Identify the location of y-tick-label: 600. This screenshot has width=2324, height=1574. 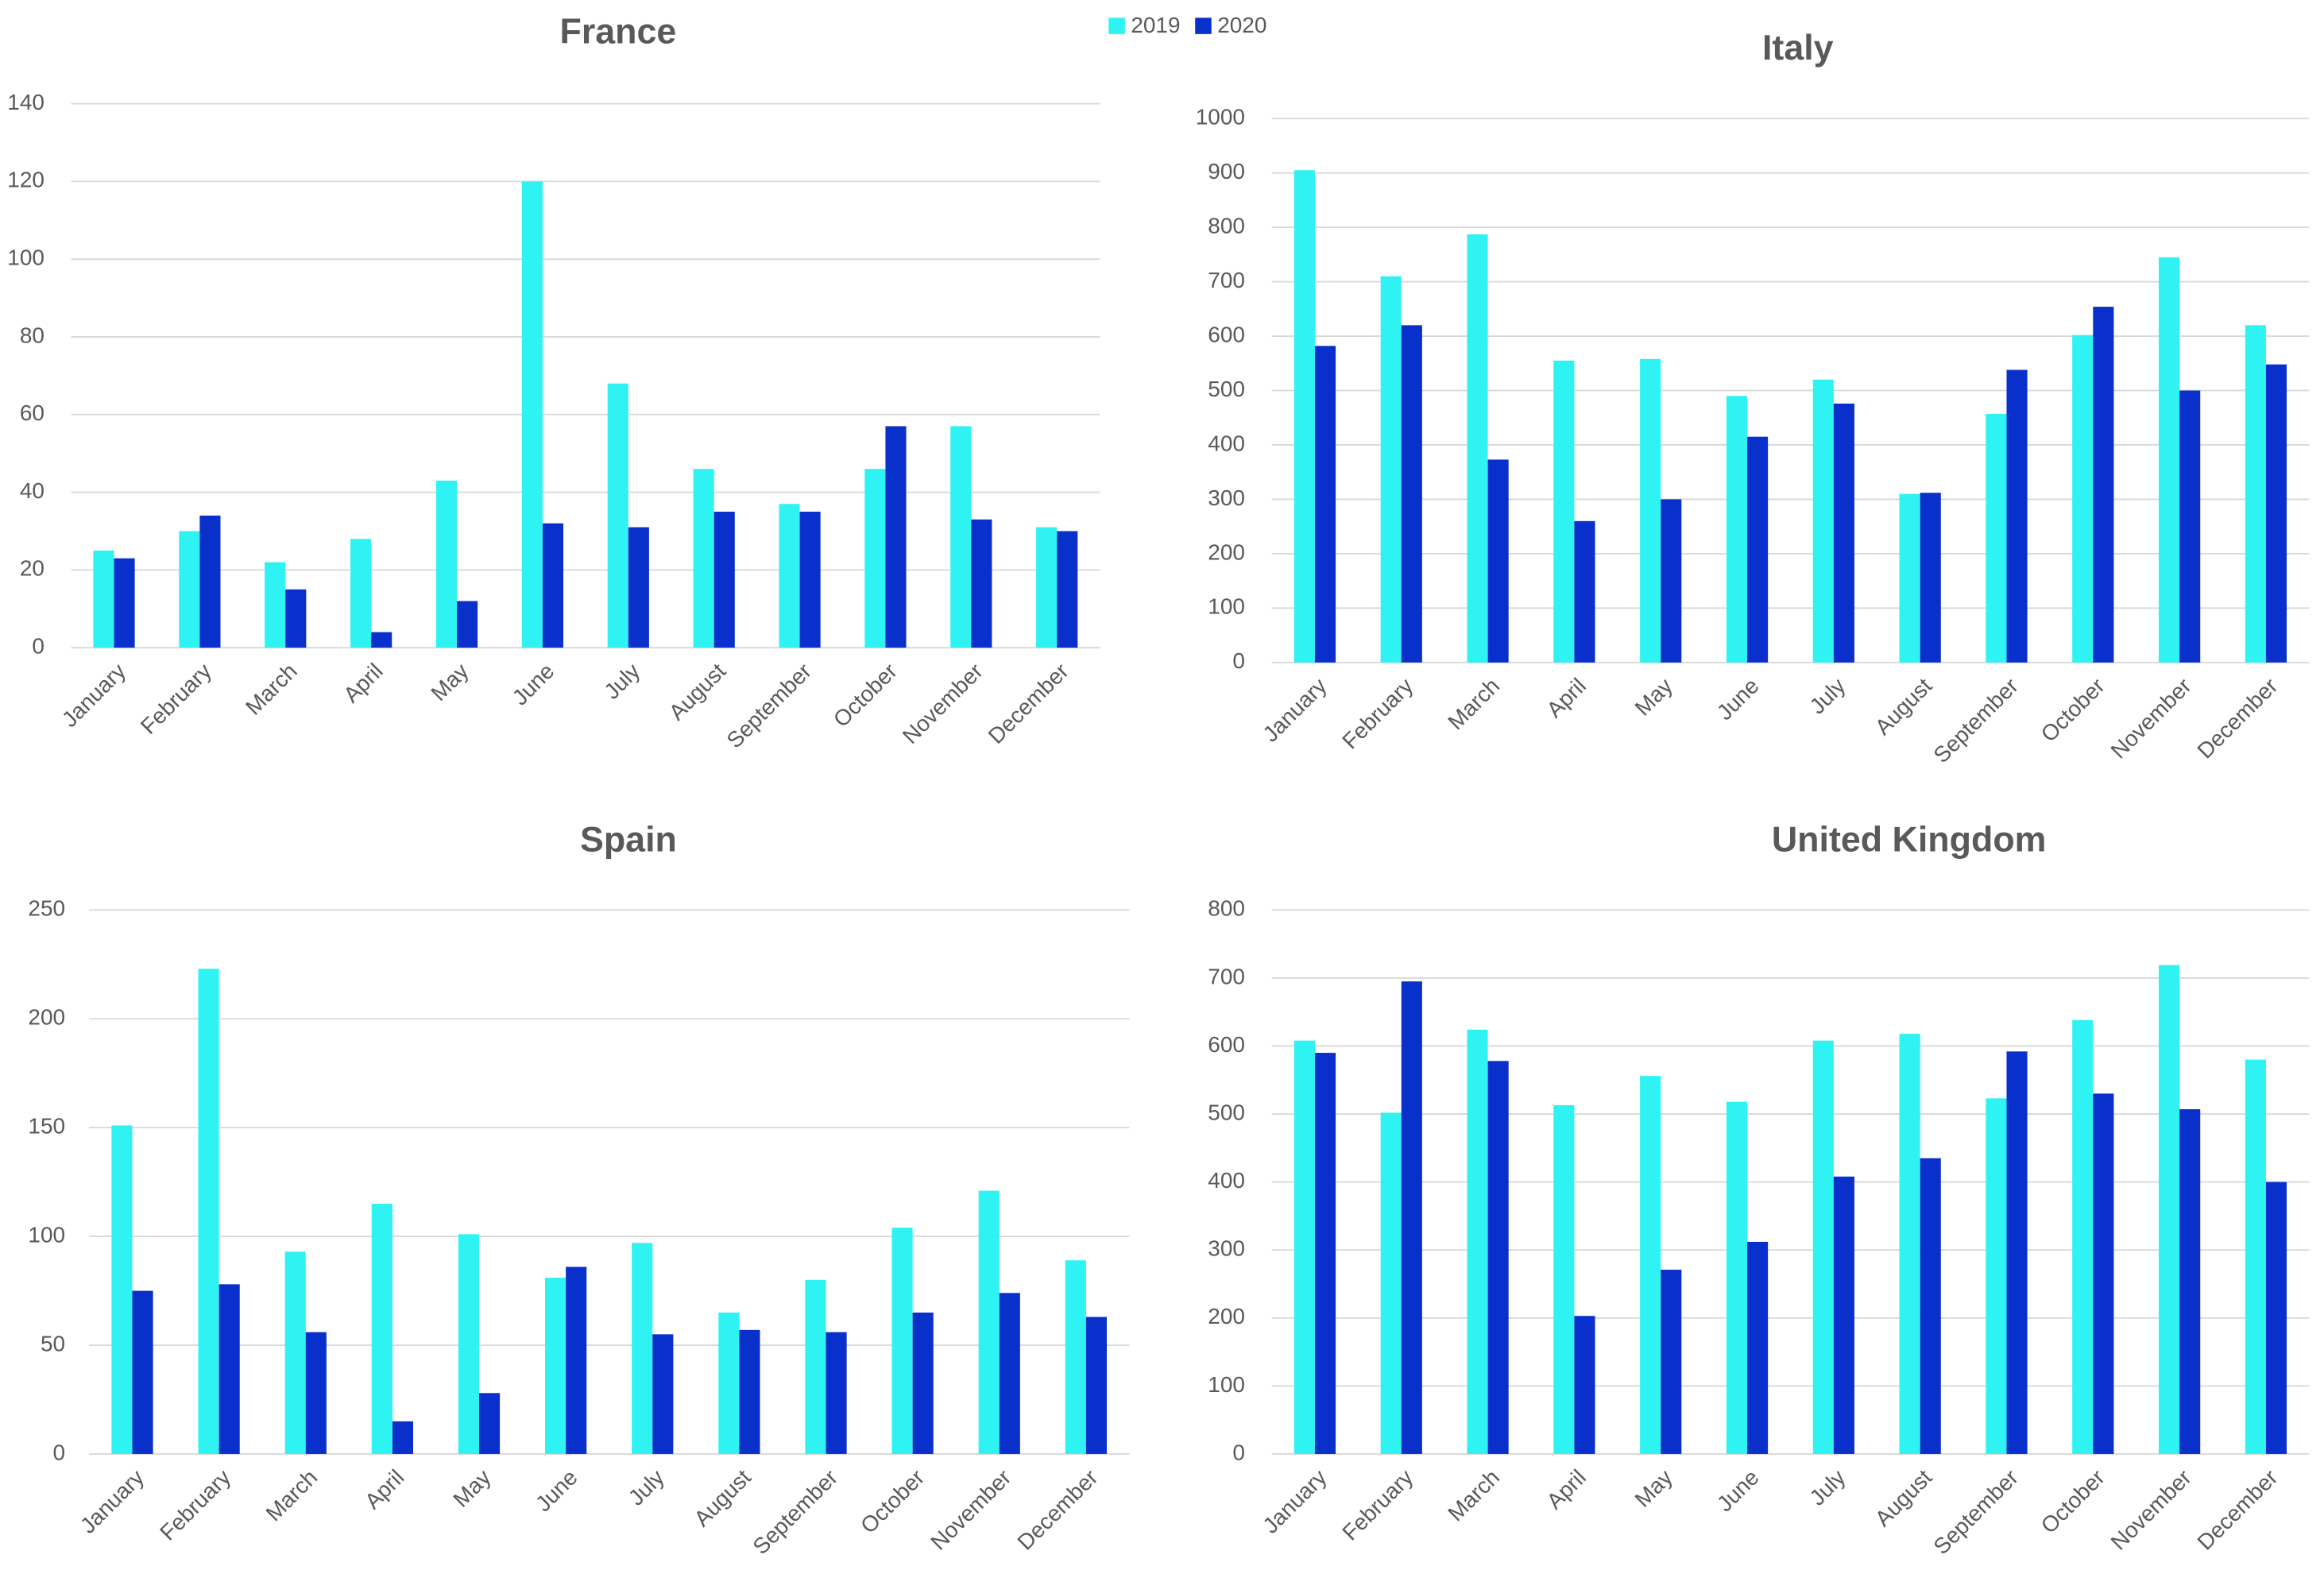
(1226, 1044).